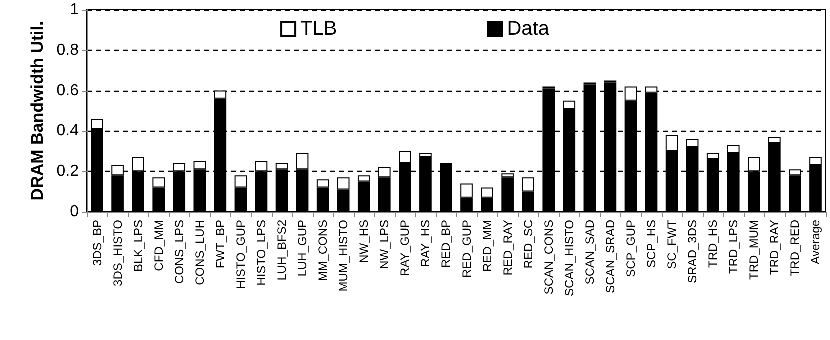 This screenshot has height=340, width=830. What do you see at coordinates (138, 246) in the screenshot?
I see `x-tick-label: BLK_LPS` at bounding box center [138, 246].